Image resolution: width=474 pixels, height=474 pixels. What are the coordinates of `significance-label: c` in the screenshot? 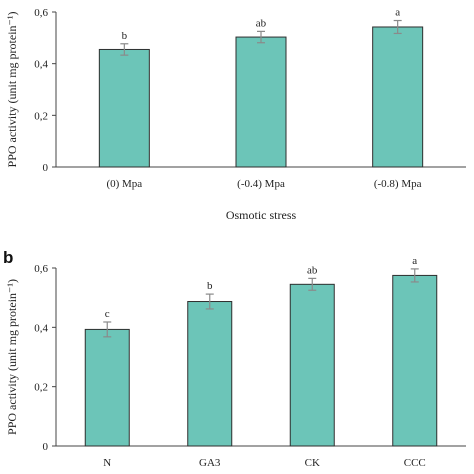 It's located at (107, 314).